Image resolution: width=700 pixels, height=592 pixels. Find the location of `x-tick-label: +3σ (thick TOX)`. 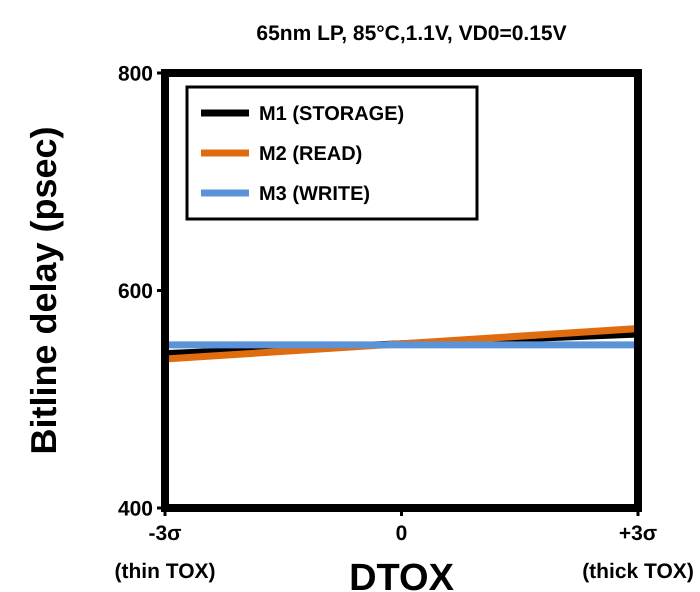

x-tick-label: +3σ (thick TOX) is located at coordinates (638, 552).